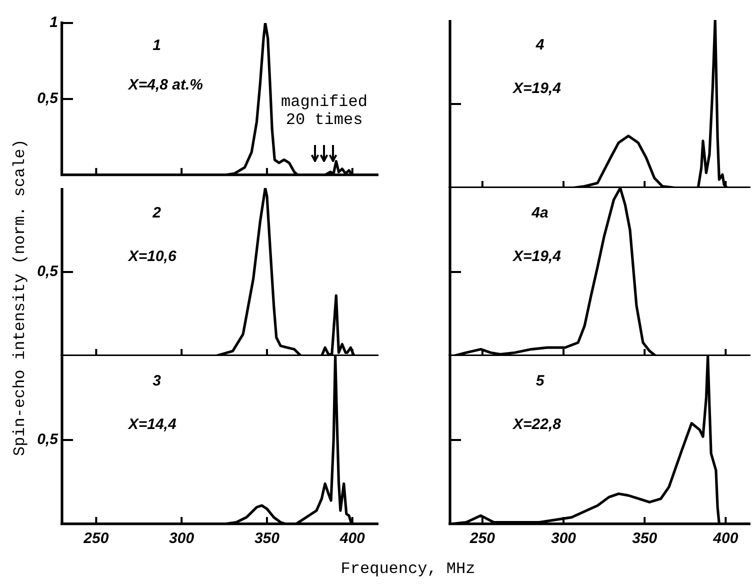 This screenshot has width=755, height=585. What do you see at coordinates (20, 297) in the screenshot?
I see `y-axis-title: Spin-echo intensity (norm. scale)` at bounding box center [20, 297].